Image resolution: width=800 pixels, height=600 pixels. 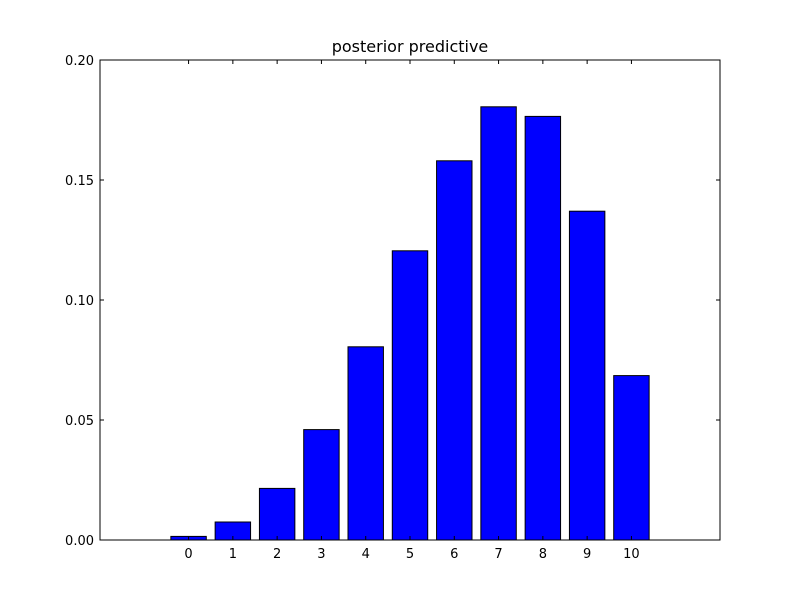 I want to click on x-tick-label: 9, so click(x=587, y=554).